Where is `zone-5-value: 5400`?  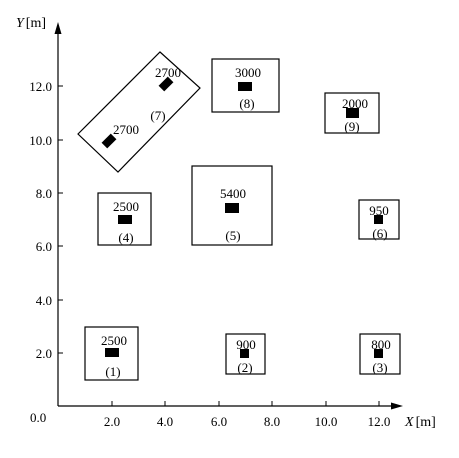 zone-5-value: 5400 is located at coordinates (233, 193).